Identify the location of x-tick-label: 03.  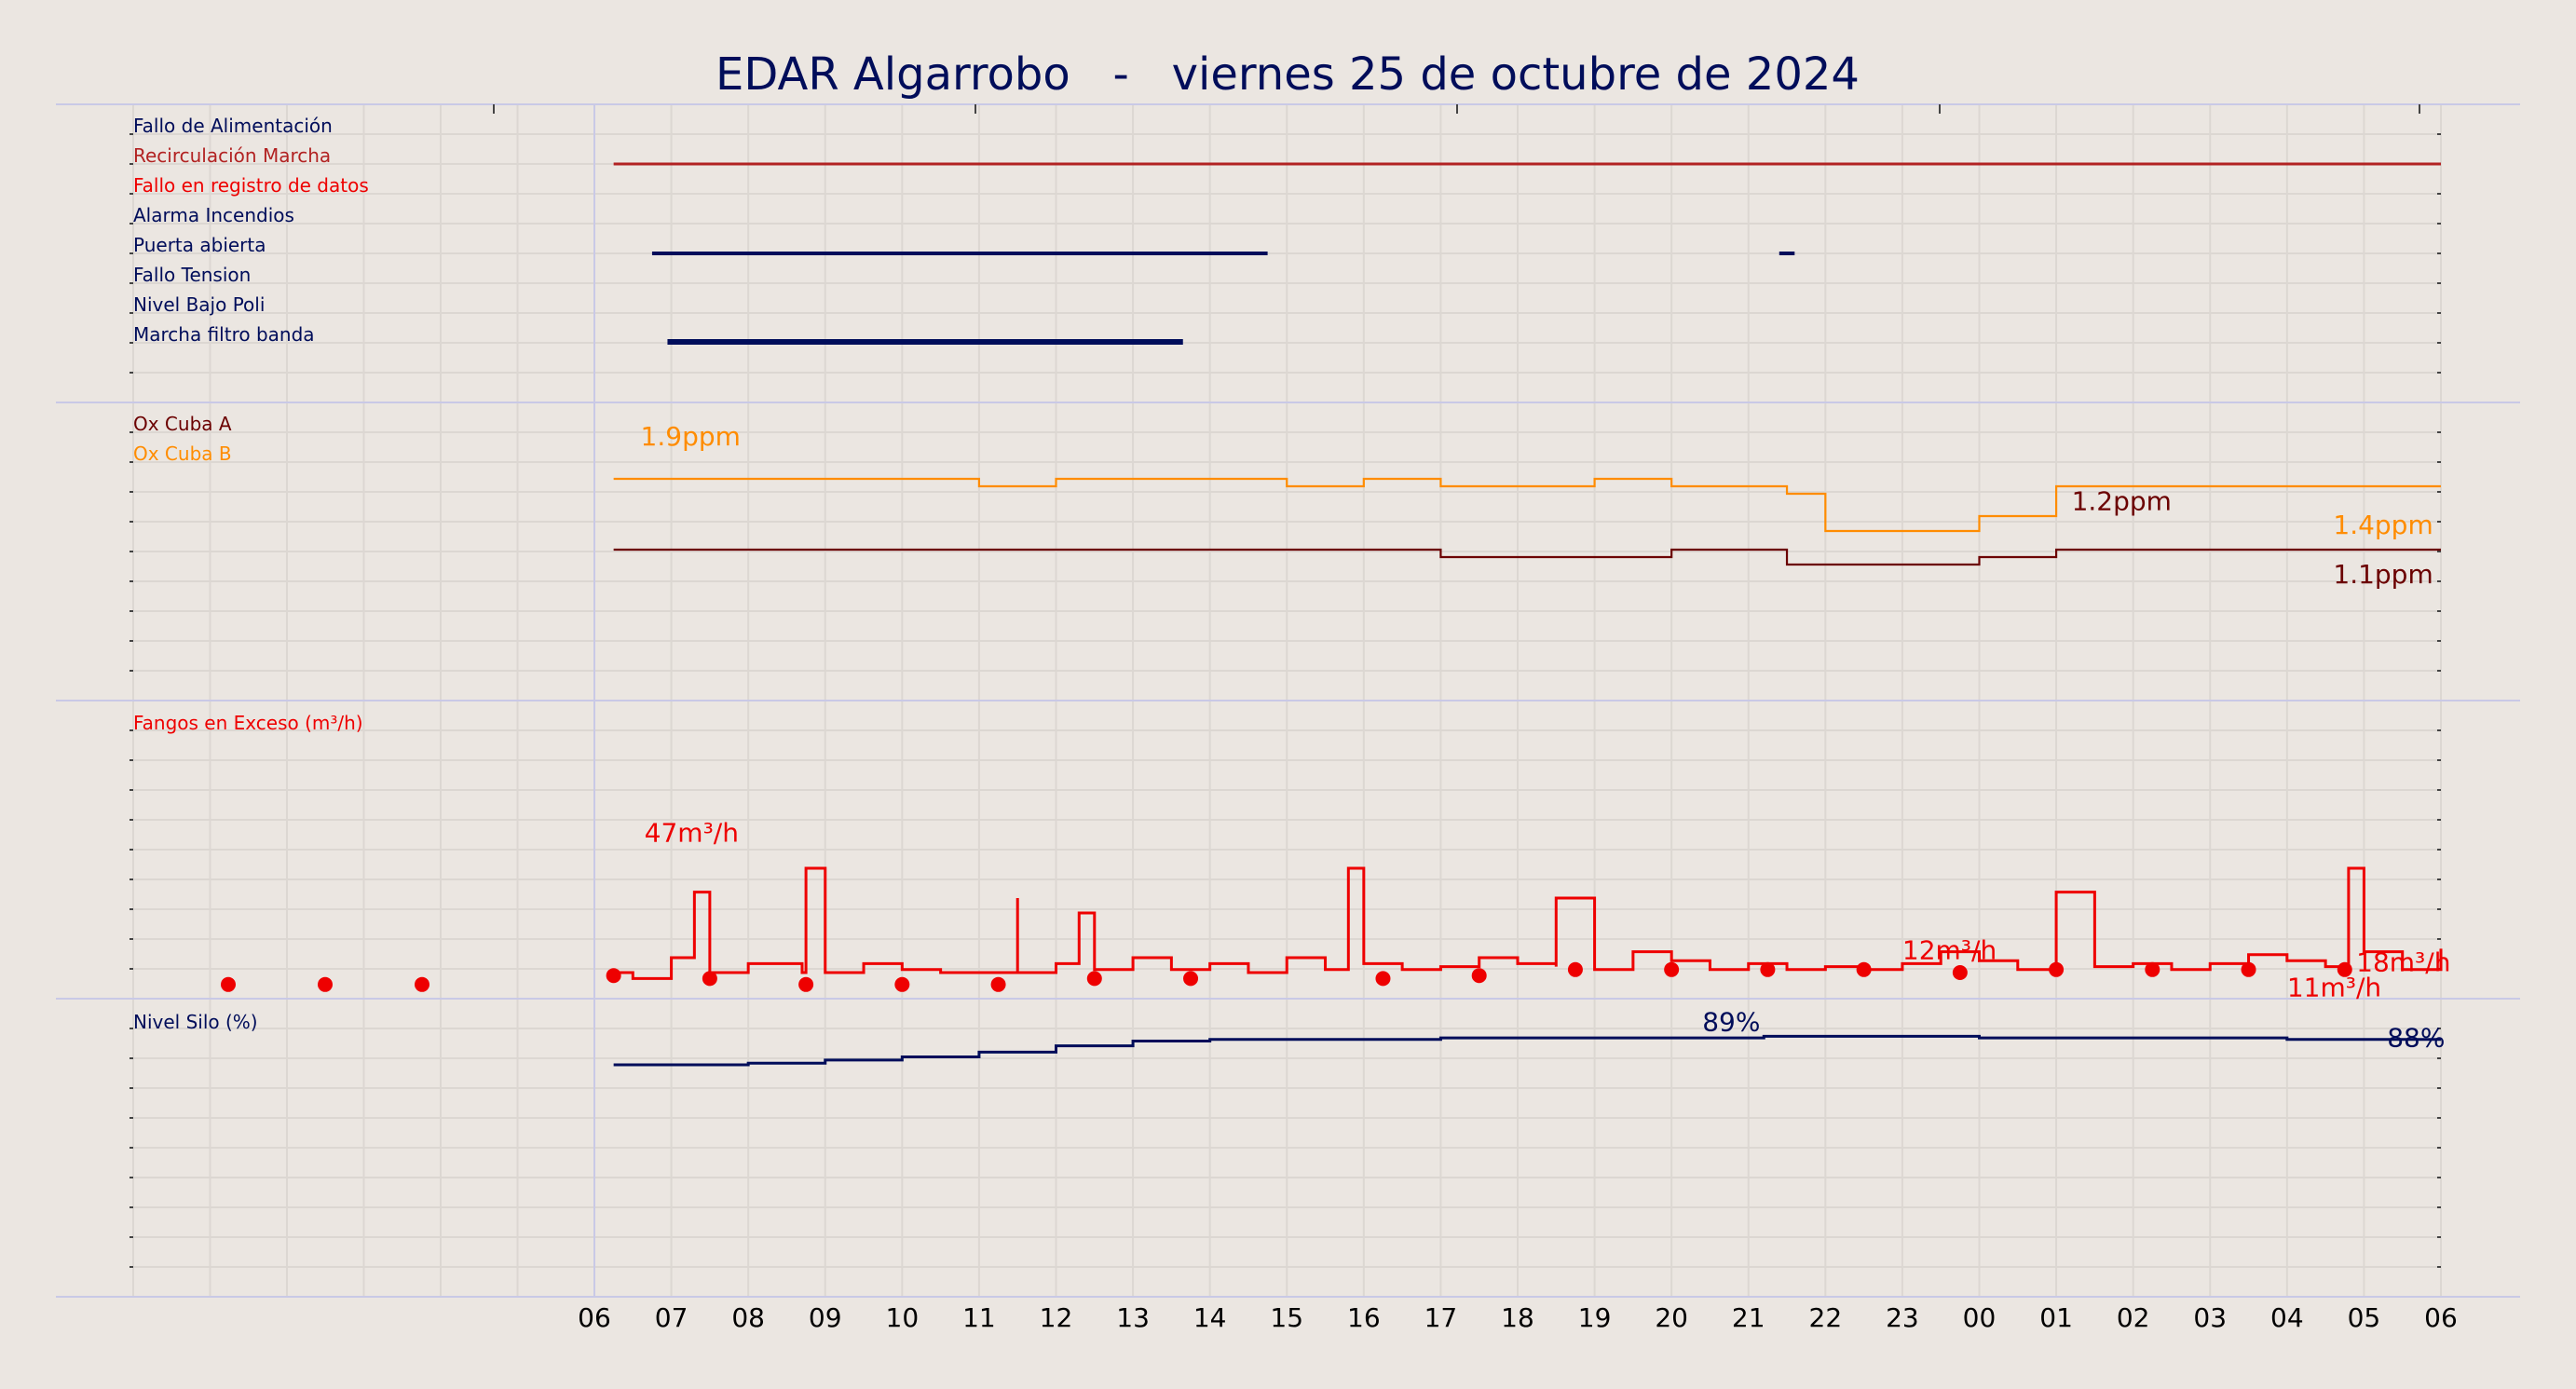
(2210, 1317).